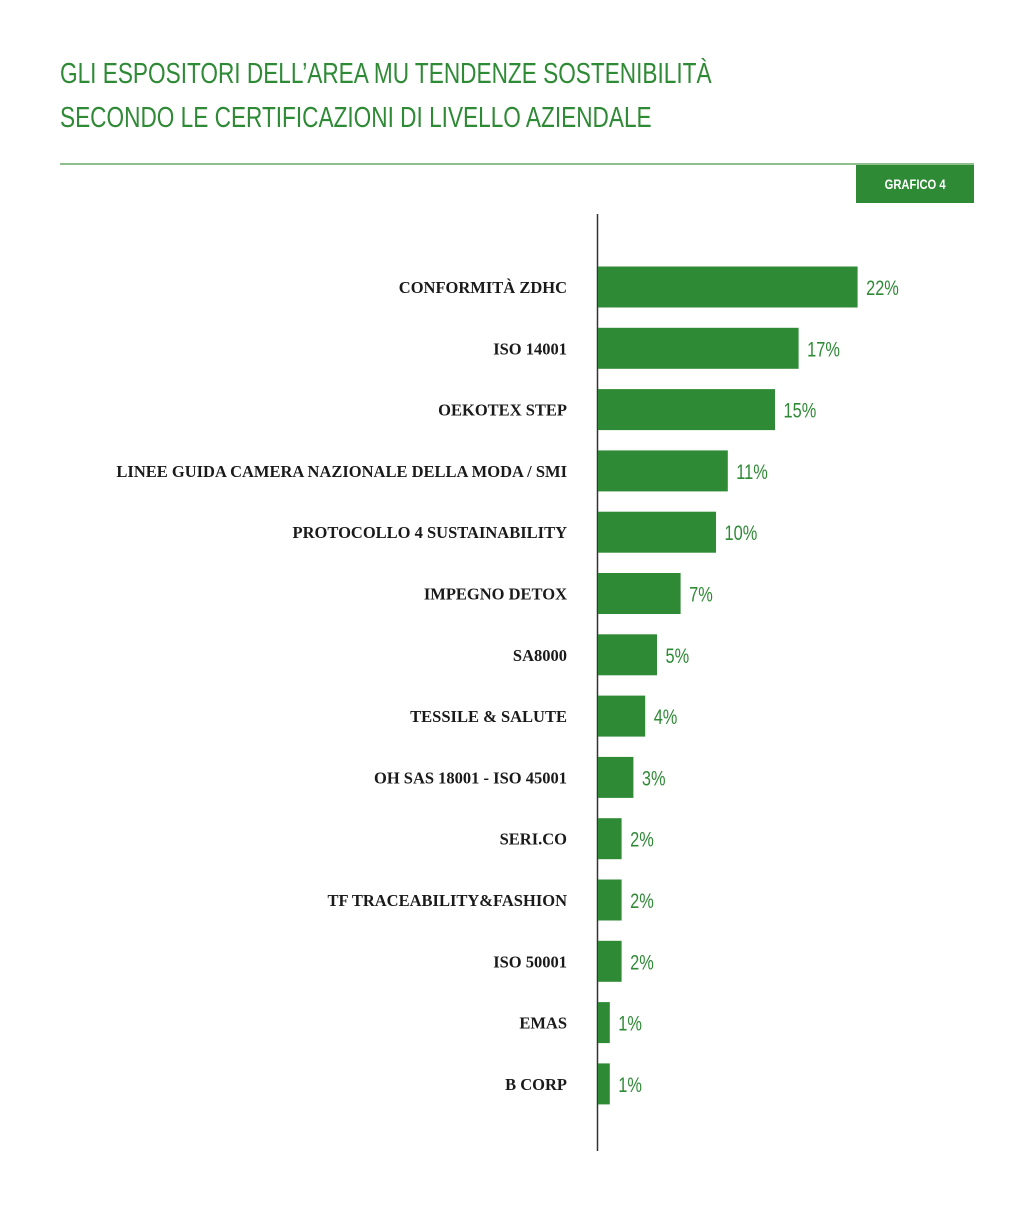  Describe the element at coordinates (495, 594) in the screenshot. I see `category-label: IMPEGNO DETOX` at that location.